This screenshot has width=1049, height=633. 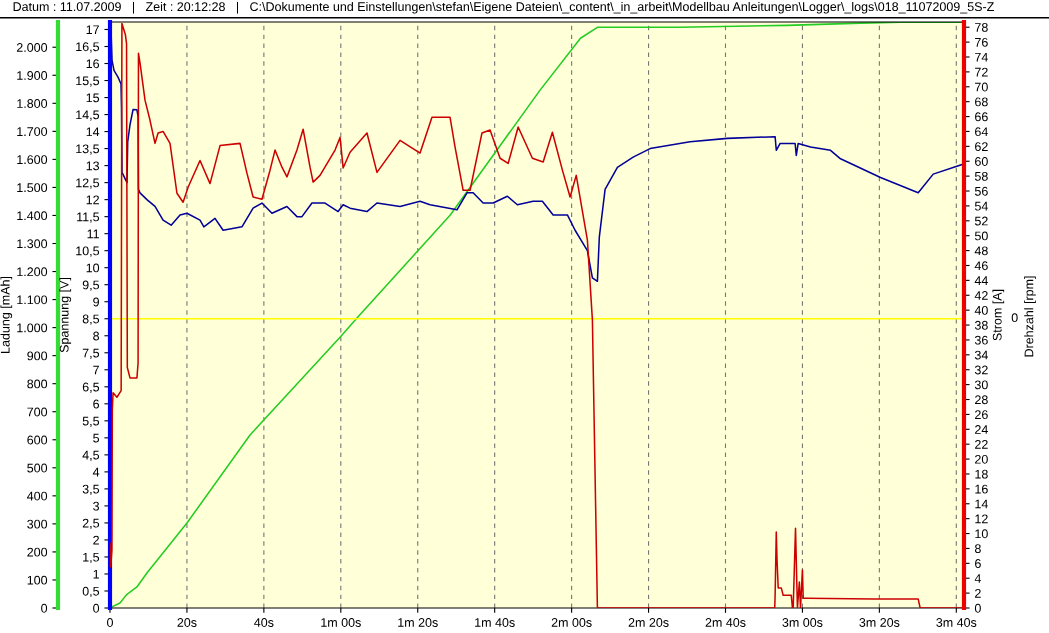 I want to click on y2-tick-label: 2,5, so click(x=91, y=524).